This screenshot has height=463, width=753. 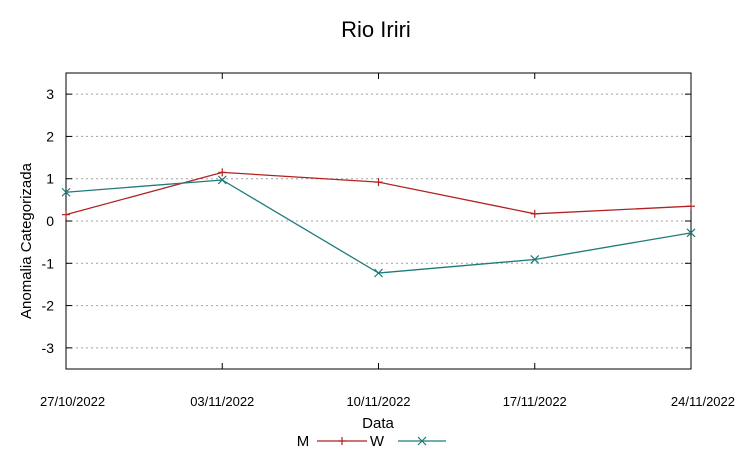 I want to click on y-tick-label: 1, so click(x=50, y=179).